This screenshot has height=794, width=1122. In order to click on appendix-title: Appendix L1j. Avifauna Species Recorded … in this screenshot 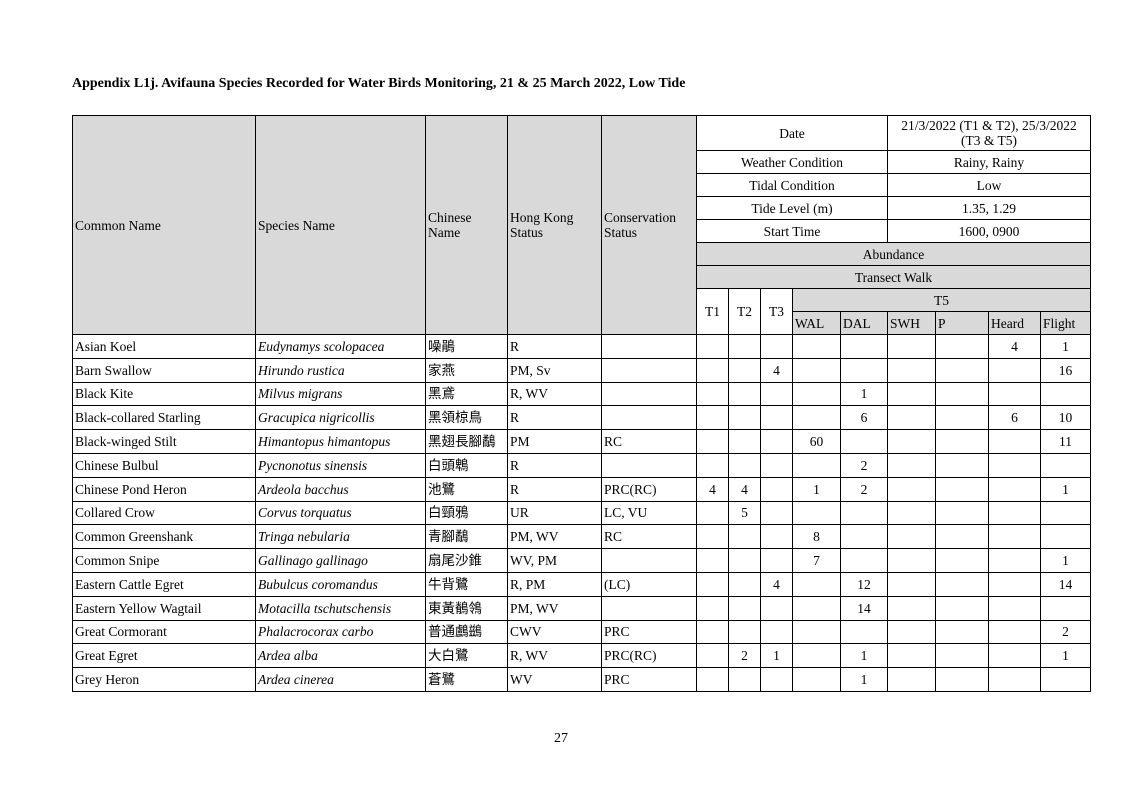, I will do `click(379, 83)`.